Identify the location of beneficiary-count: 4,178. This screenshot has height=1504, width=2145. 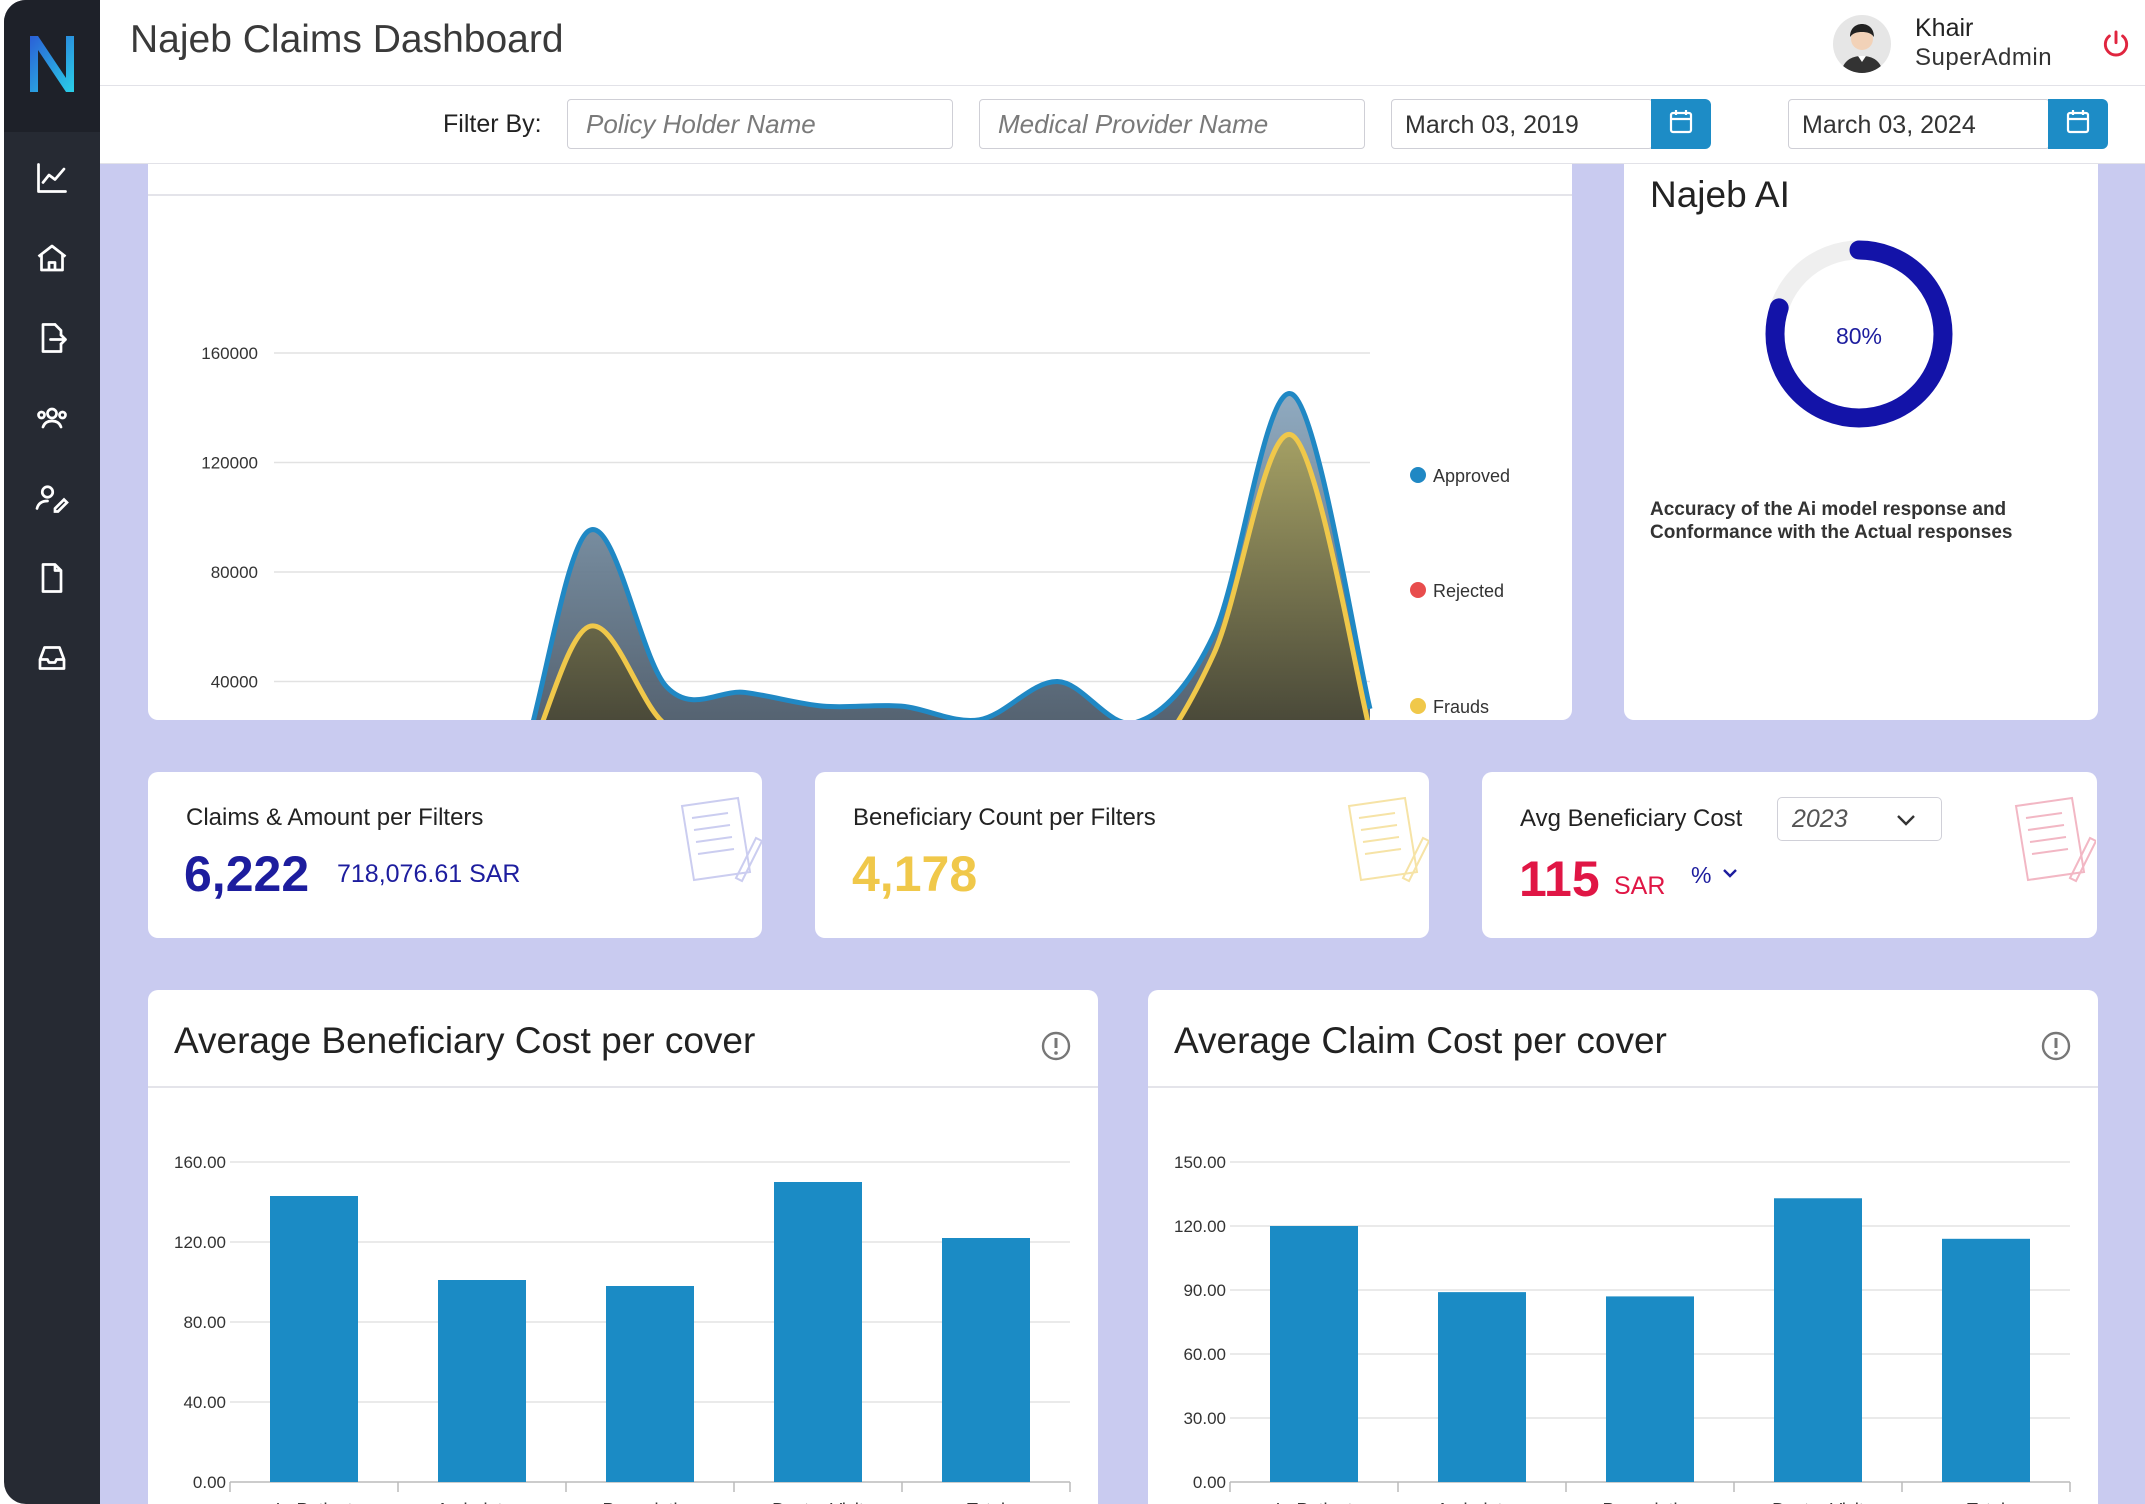
(915, 874).